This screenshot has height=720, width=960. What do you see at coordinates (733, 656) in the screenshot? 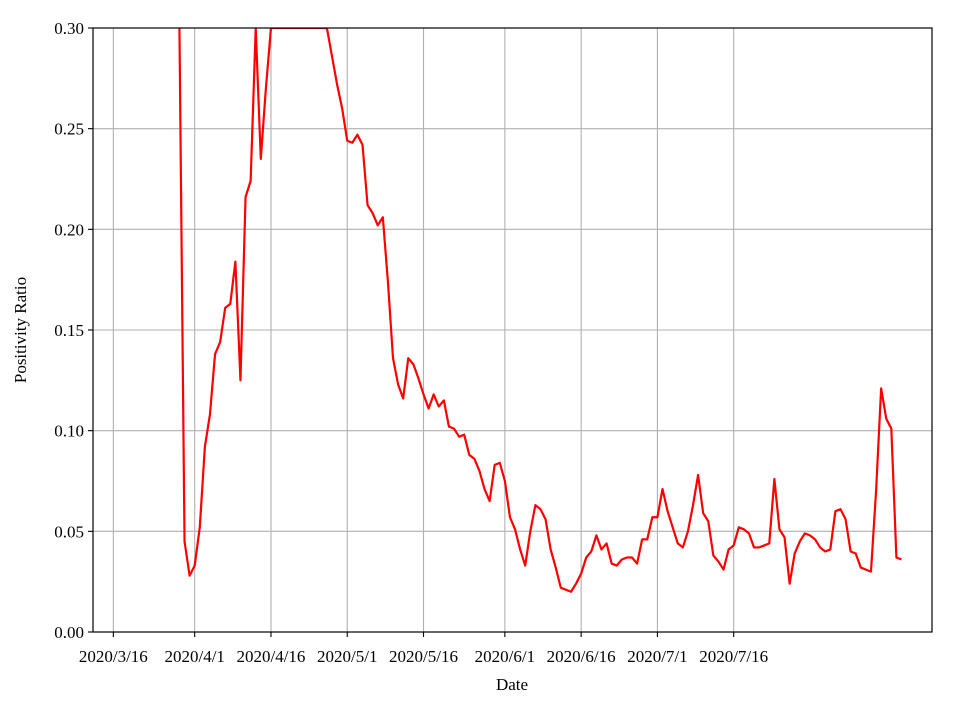
I see `x-tick-label: 2020/7/16` at bounding box center [733, 656].